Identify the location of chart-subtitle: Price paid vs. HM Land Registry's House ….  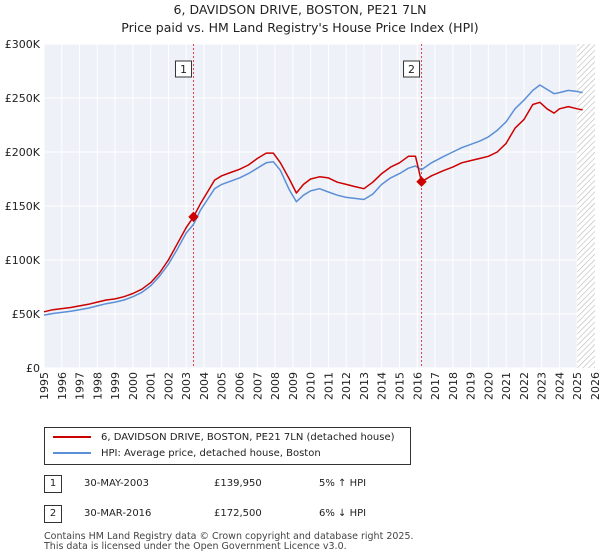
(300, 27).